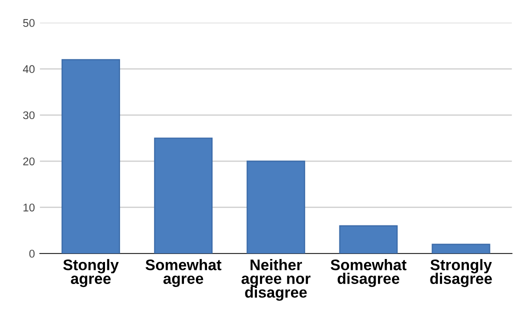 This screenshot has height=325, width=525. I want to click on x-tick-label: Somewhat disagree, so click(368, 273).